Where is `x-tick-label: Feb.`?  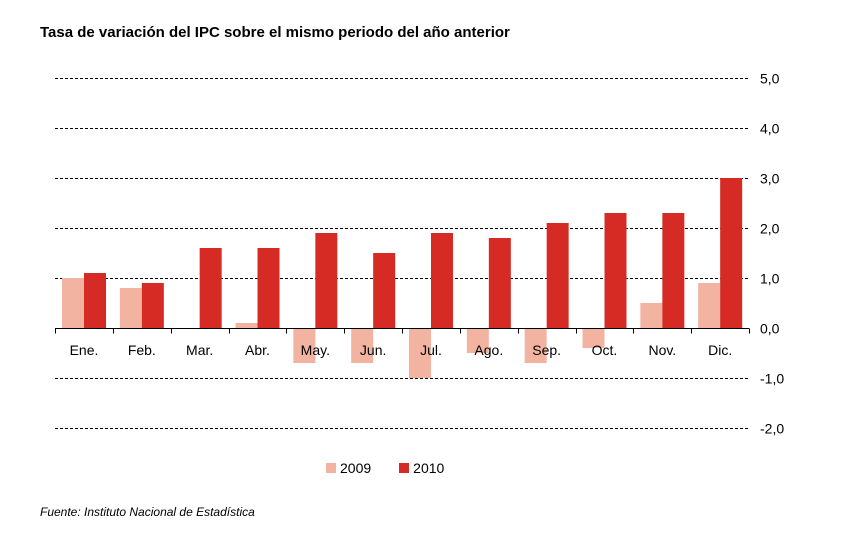 x-tick-label: Feb. is located at coordinates (142, 350).